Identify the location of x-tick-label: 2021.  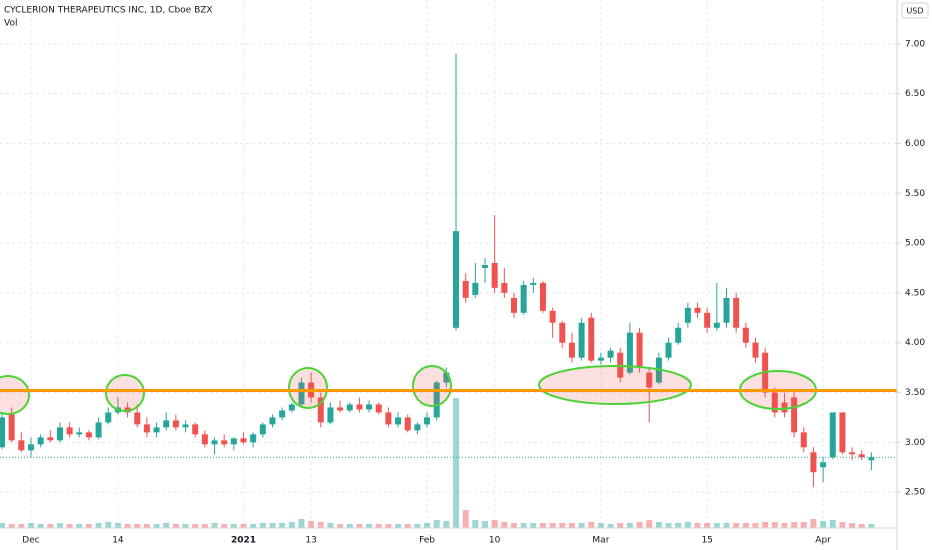
(243, 541).